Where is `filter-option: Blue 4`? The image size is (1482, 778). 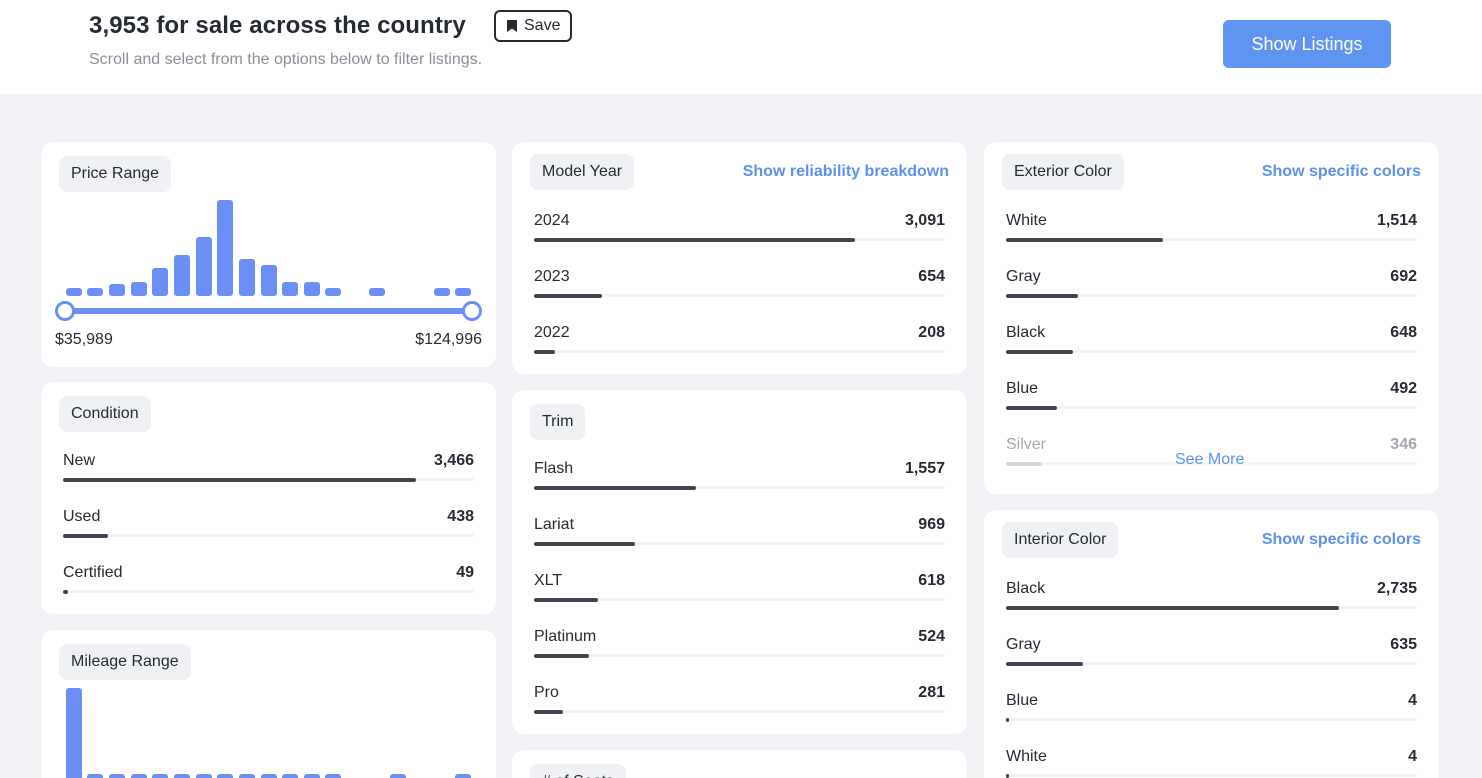 filter-option: Blue 4 is located at coordinates (1211, 712).